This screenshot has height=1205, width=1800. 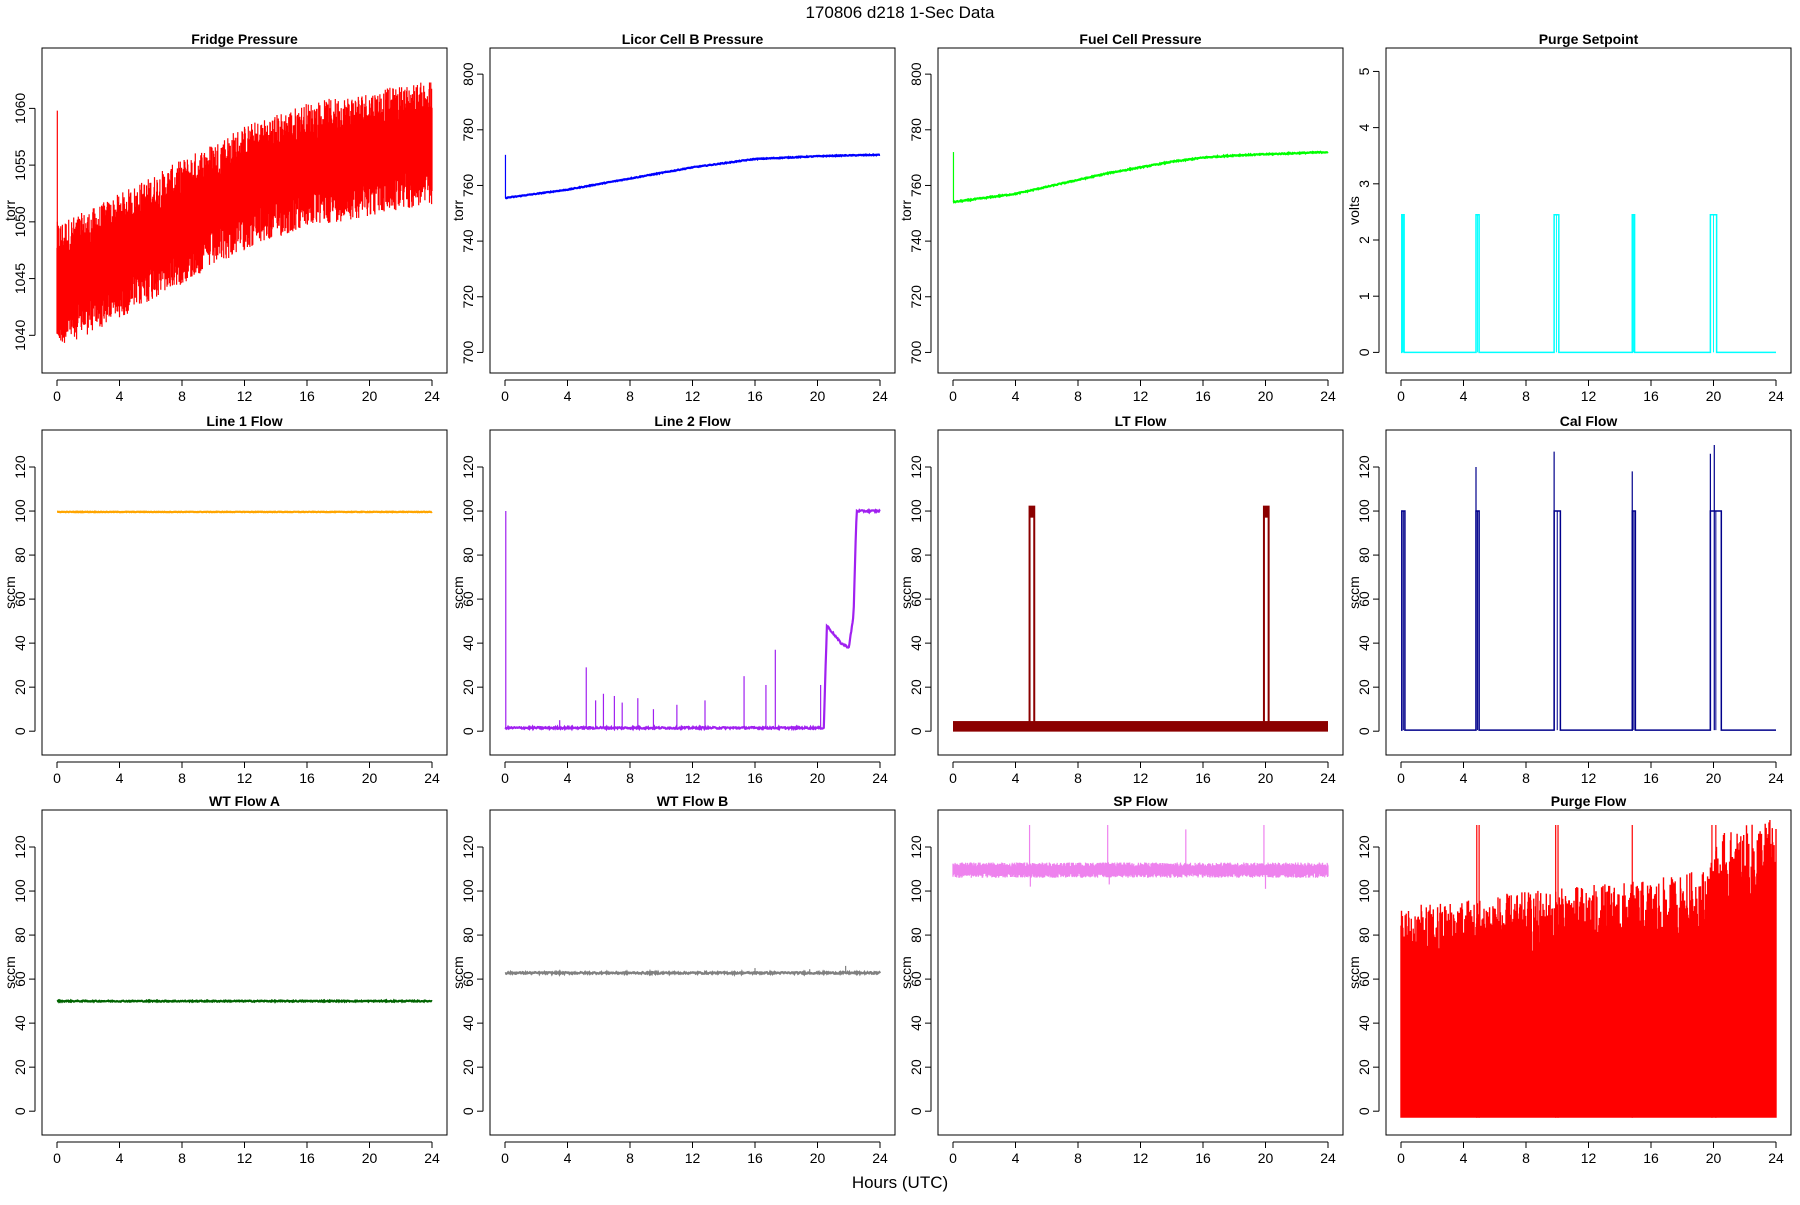 I want to click on panel-cal-flow: Cal Flow sccm 0 4 8 12 16 20 24 0 20 40 60 80 100 120, so click(x=1569, y=599).